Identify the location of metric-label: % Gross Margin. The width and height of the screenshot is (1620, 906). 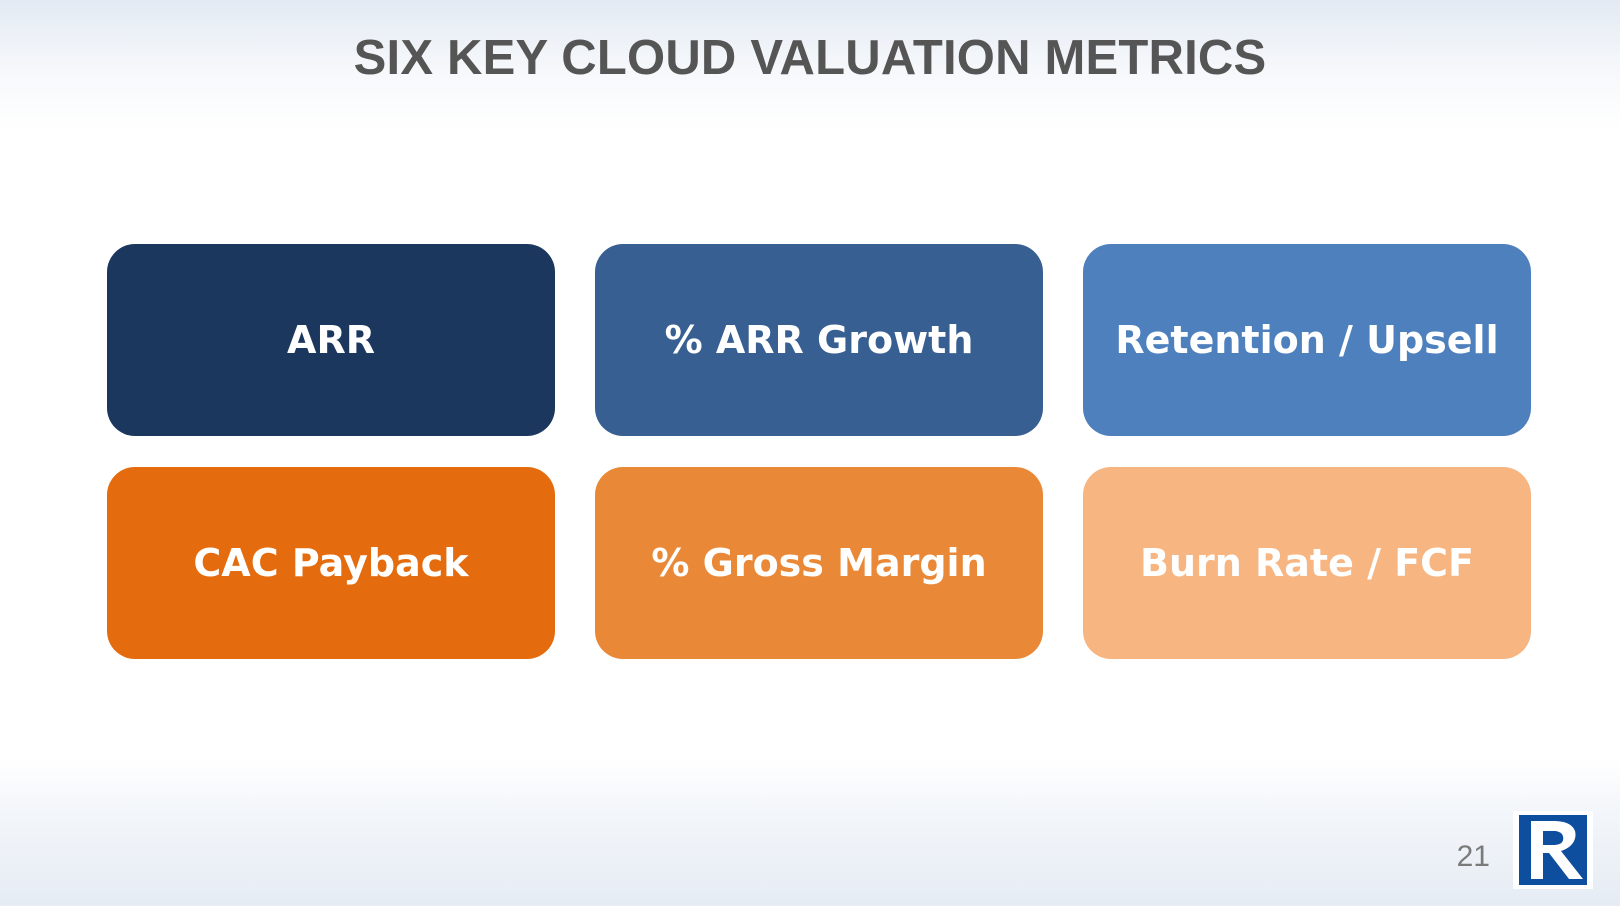
(819, 563).